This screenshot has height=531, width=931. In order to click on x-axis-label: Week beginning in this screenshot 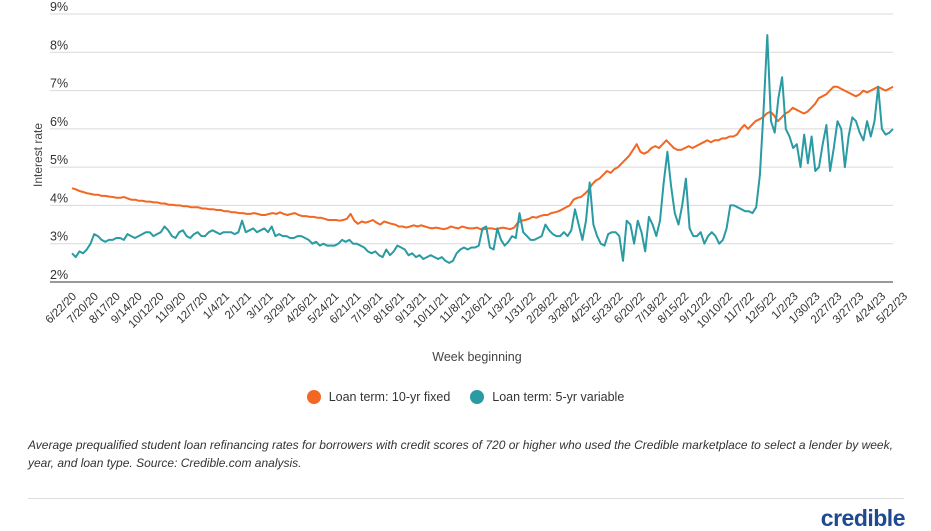, I will do `click(476, 357)`.